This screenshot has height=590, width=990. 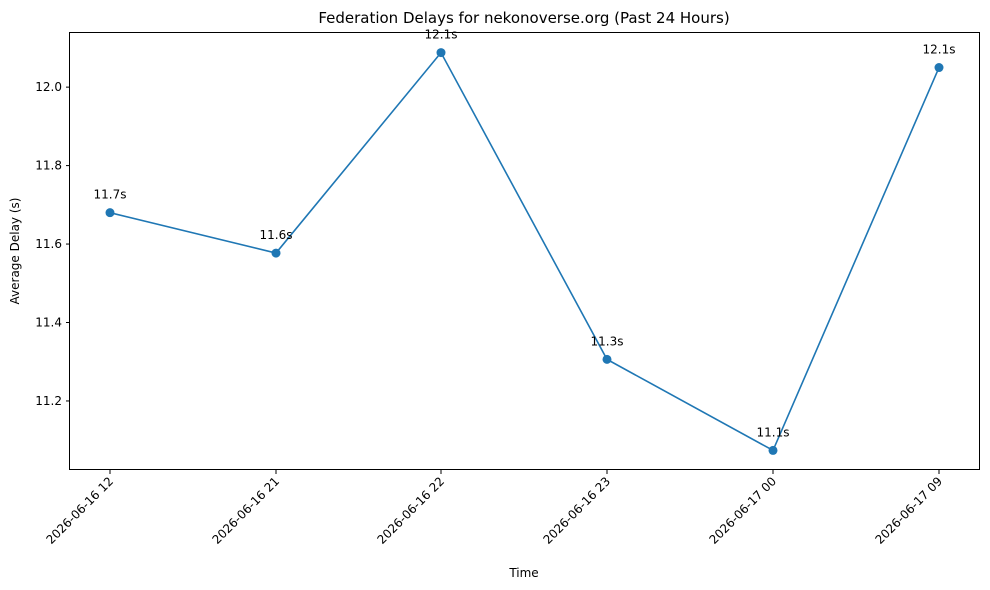 I want to click on y-tick-label: 11.8, so click(x=48, y=166).